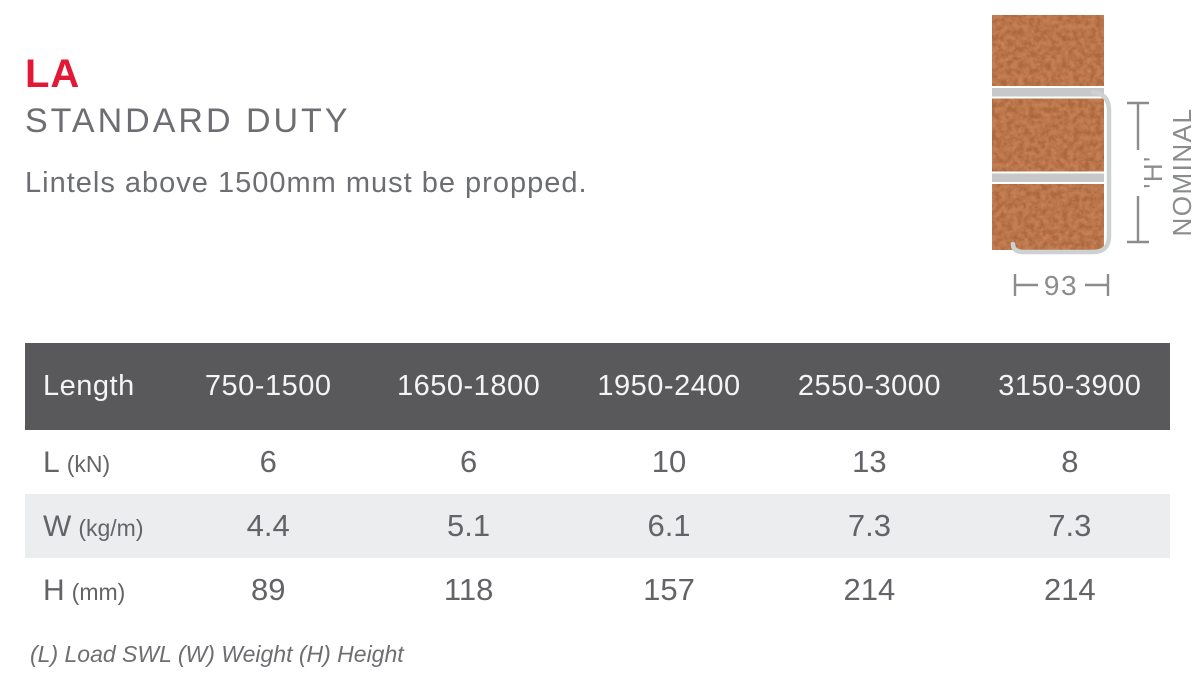  I want to click on h-nominal-text-line1: 'H', so click(1153, 171).